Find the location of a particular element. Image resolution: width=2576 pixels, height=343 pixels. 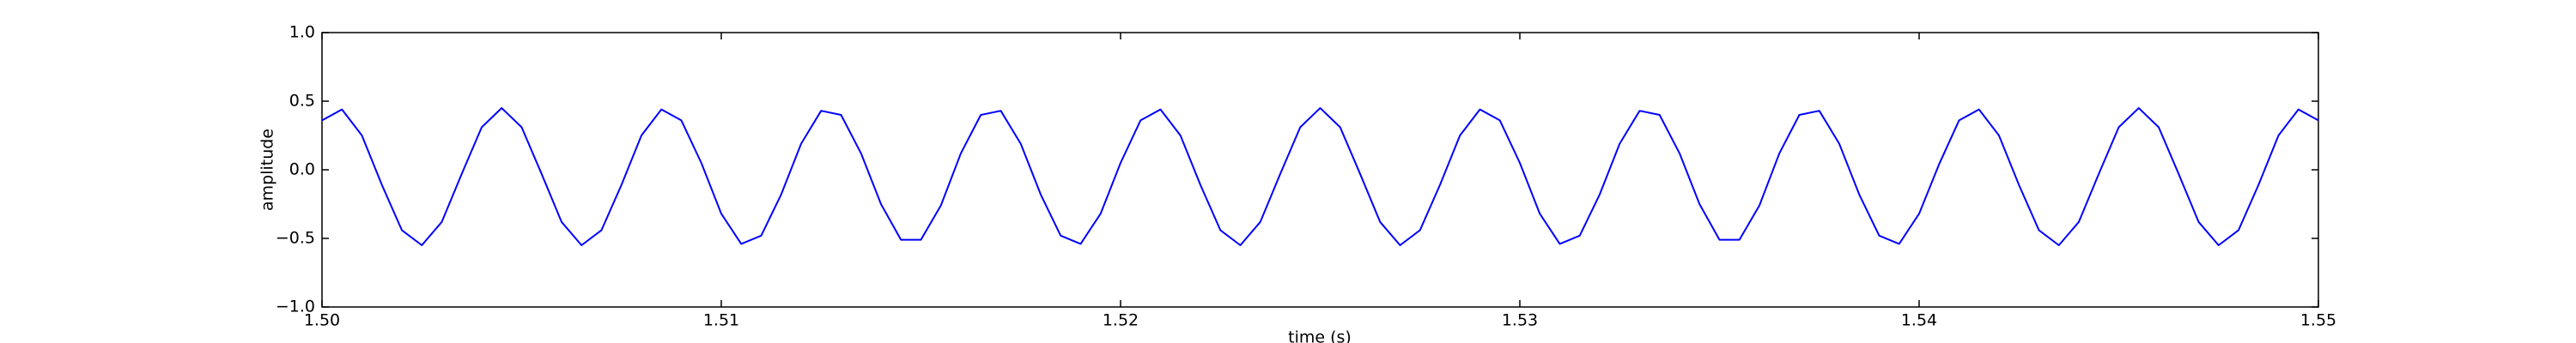

x-tick-label: 1.52 is located at coordinates (1121, 321).